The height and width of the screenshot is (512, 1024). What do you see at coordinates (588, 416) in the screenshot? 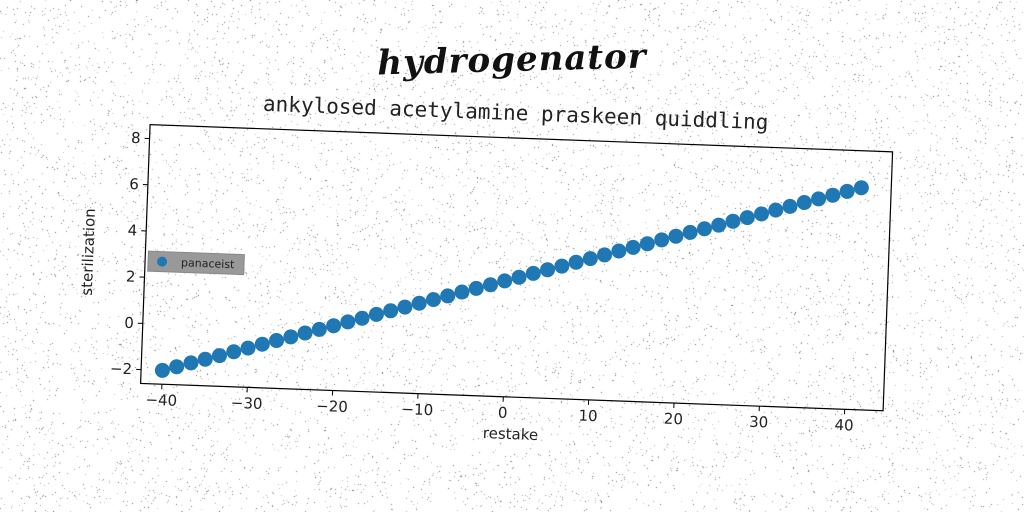
I see `x-tick-label: 10` at bounding box center [588, 416].